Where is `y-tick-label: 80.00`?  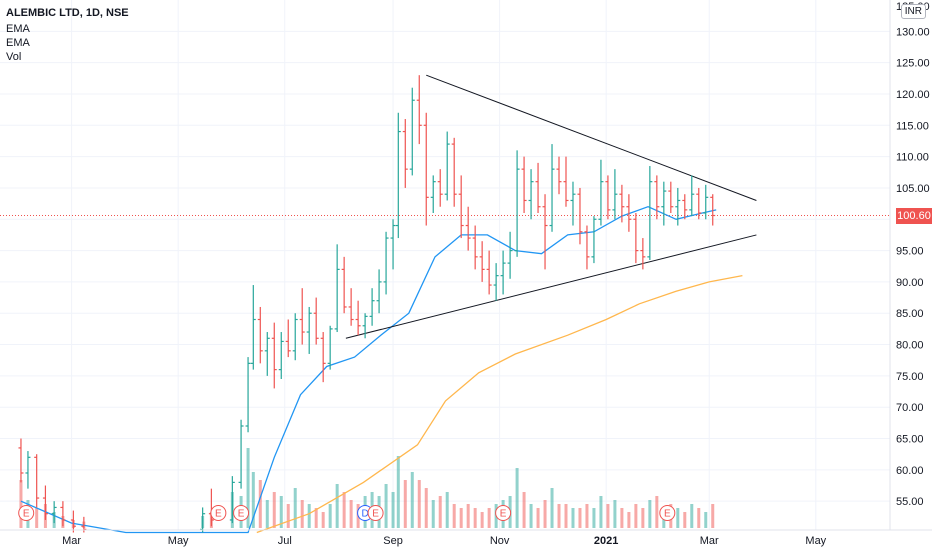 y-tick-label: 80.00 is located at coordinates (910, 346).